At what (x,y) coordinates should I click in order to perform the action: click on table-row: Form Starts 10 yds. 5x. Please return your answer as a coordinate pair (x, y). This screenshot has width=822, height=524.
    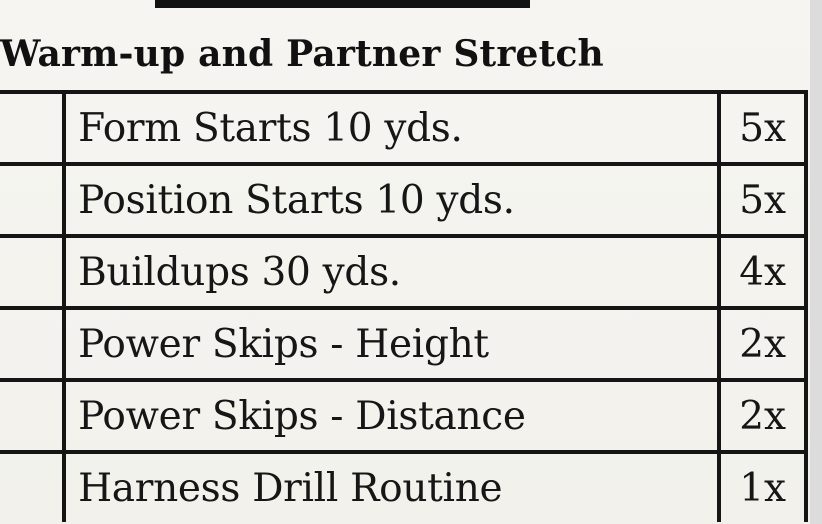
    Looking at the image, I should click on (404, 128).